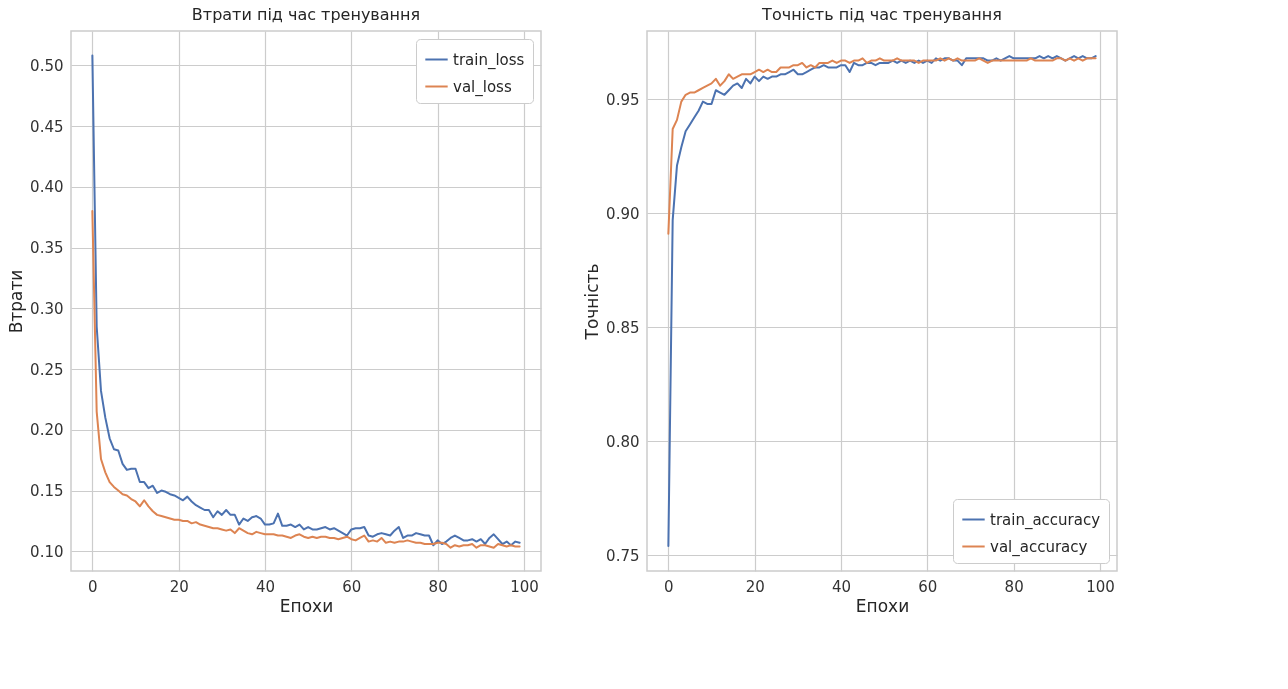 The image size is (1288, 689). I want to click on legend-label: train_loss, so click(489, 60).